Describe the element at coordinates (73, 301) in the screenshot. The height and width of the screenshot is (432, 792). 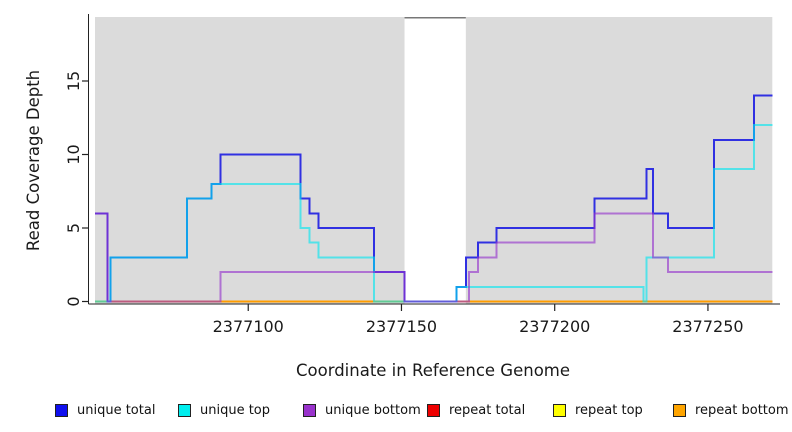
I see `y-tick-label: 0` at that location.